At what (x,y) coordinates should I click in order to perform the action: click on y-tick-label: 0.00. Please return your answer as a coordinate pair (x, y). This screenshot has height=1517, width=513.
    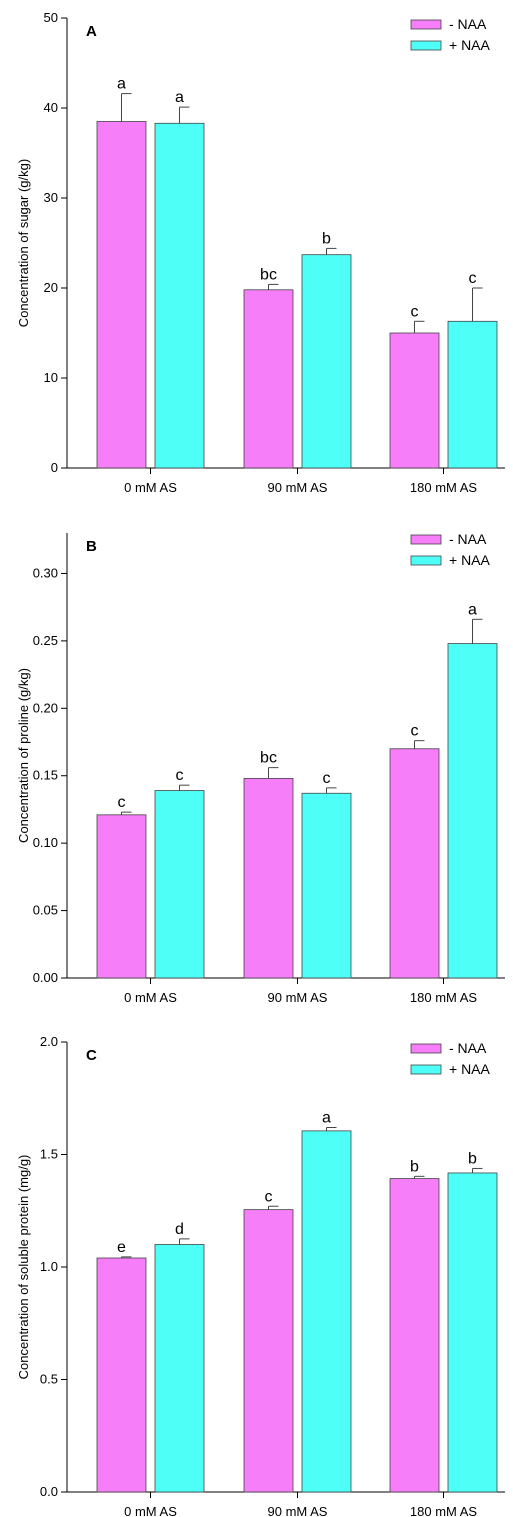
    Looking at the image, I should click on (45, 977).